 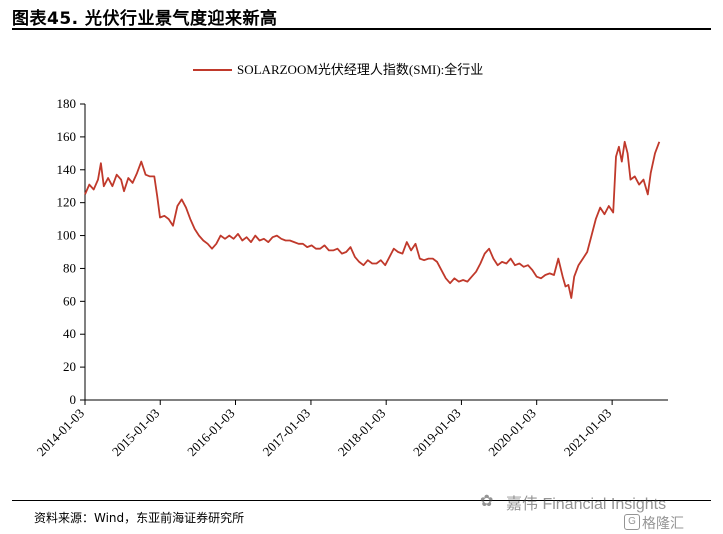 What do you see at coordinates (139, 518) in the screenshot?
I see `source-note: 资料来源：Wind，东亚前海证券研究所` at bounding box center [139, 518].